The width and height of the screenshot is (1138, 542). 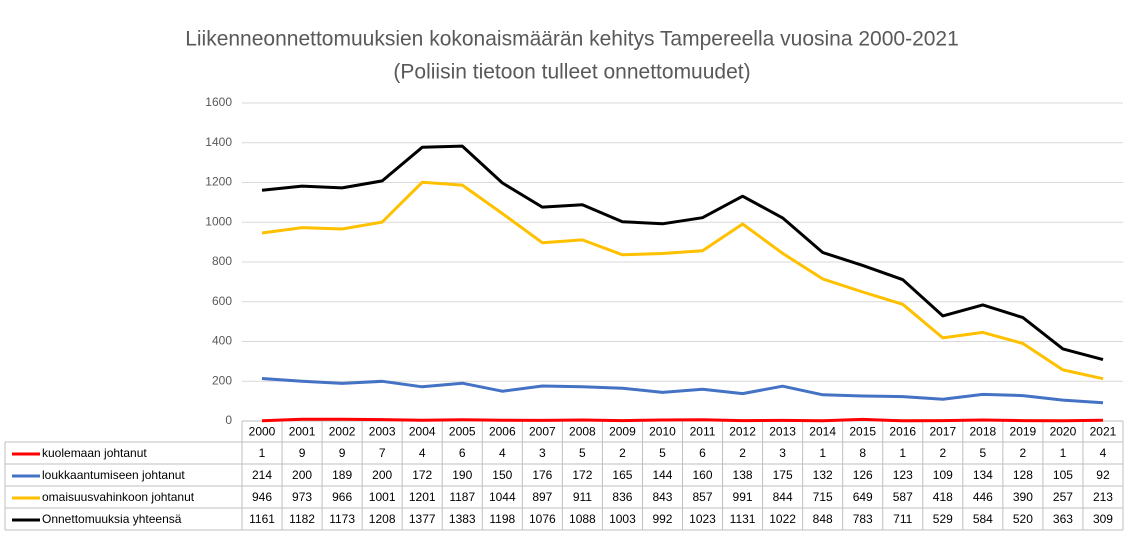 I want to click on y-tick-label: 600, so click(x=222, y=301).